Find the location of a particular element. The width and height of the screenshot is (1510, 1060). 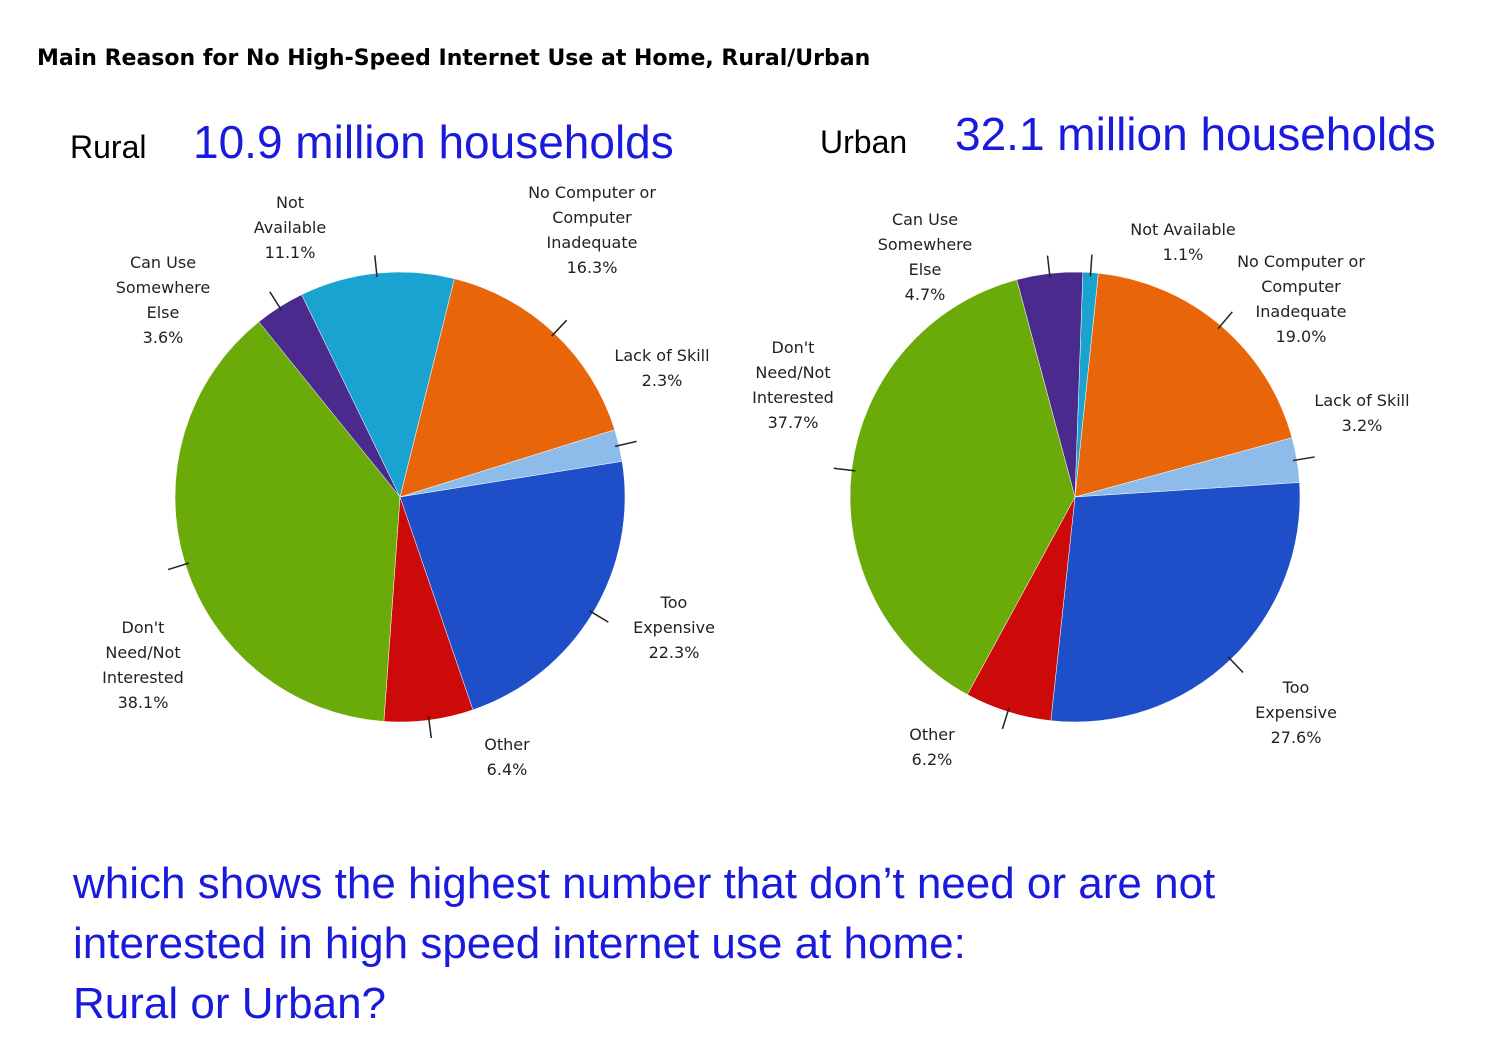

slice-label: Can Use Somewhere Else 4.7% is located at coordinates (925, 257).